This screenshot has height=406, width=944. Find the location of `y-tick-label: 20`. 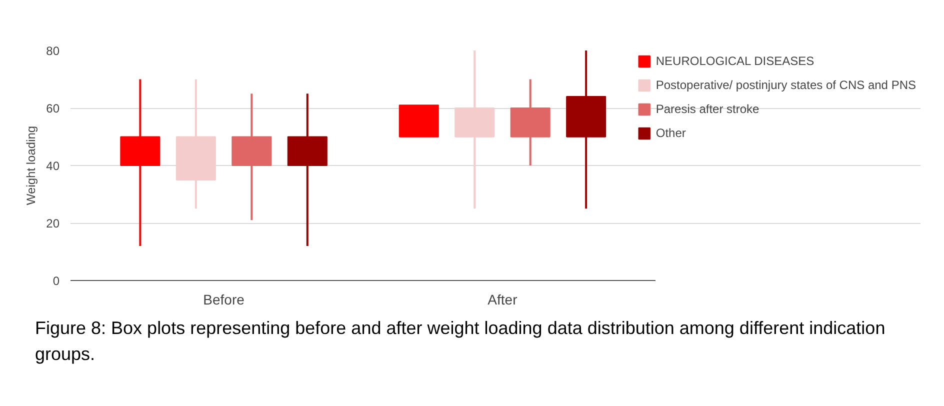

y-tick-label: 20 is located at coordinates (53, 223).